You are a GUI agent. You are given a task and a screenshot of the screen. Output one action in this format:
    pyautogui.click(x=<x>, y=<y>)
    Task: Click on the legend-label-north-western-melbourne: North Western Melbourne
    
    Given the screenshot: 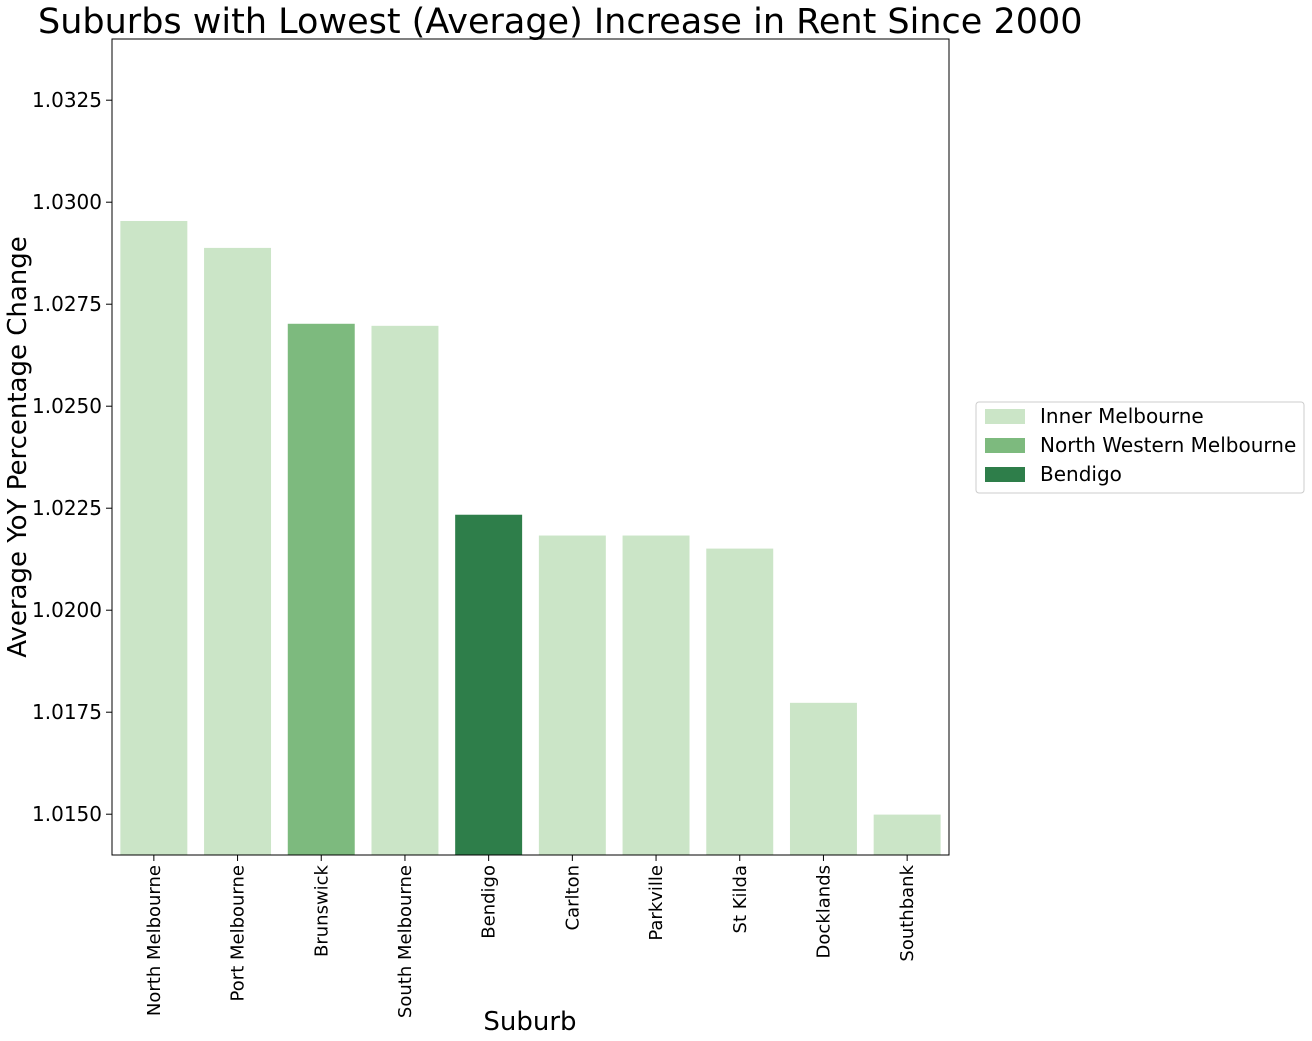 What is the action you would take?
    pyautogui.click(x=1168, y=445)
    